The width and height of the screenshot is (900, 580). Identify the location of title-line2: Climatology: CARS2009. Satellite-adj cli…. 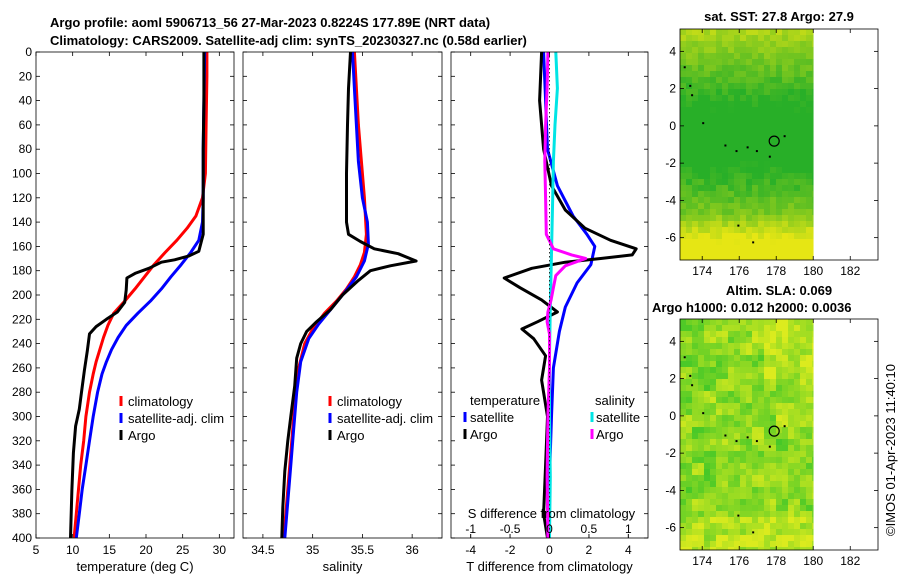
(288, 40).